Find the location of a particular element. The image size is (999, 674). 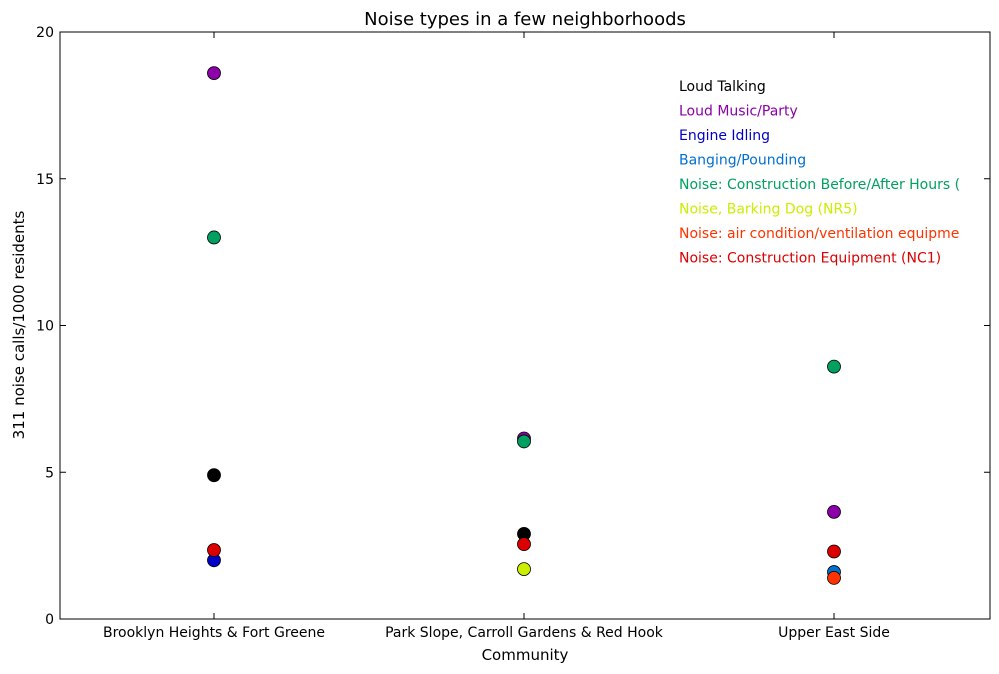

x-tick-label: Park Slope, Carroll Gardens & Red Hook is located at coordinates (524, 633).